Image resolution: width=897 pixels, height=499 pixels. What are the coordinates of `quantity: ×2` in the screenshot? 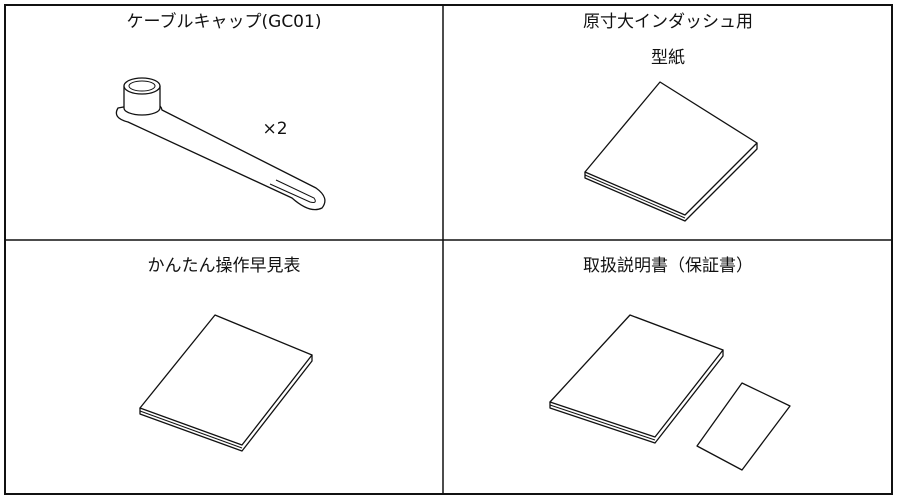 It's located at (274, 129).